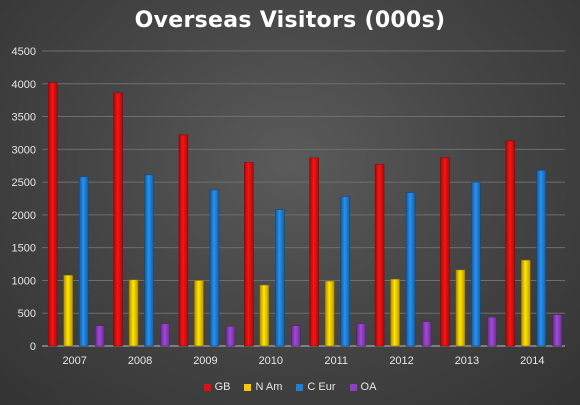 This screenshot has width=580, height=405. Describe the element at coordinates (401, 361) in the screenshot. I see `x-tick-label: 2012` at that location.